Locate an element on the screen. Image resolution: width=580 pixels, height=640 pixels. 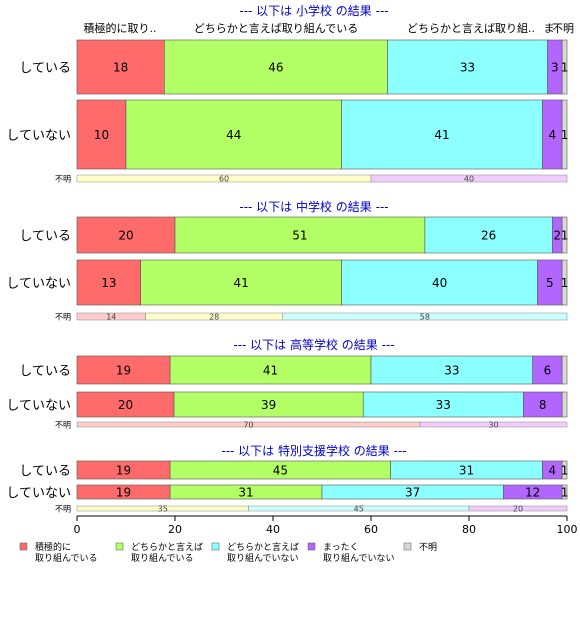
composition-value-label: 30 is located at coordinates (493, 425).